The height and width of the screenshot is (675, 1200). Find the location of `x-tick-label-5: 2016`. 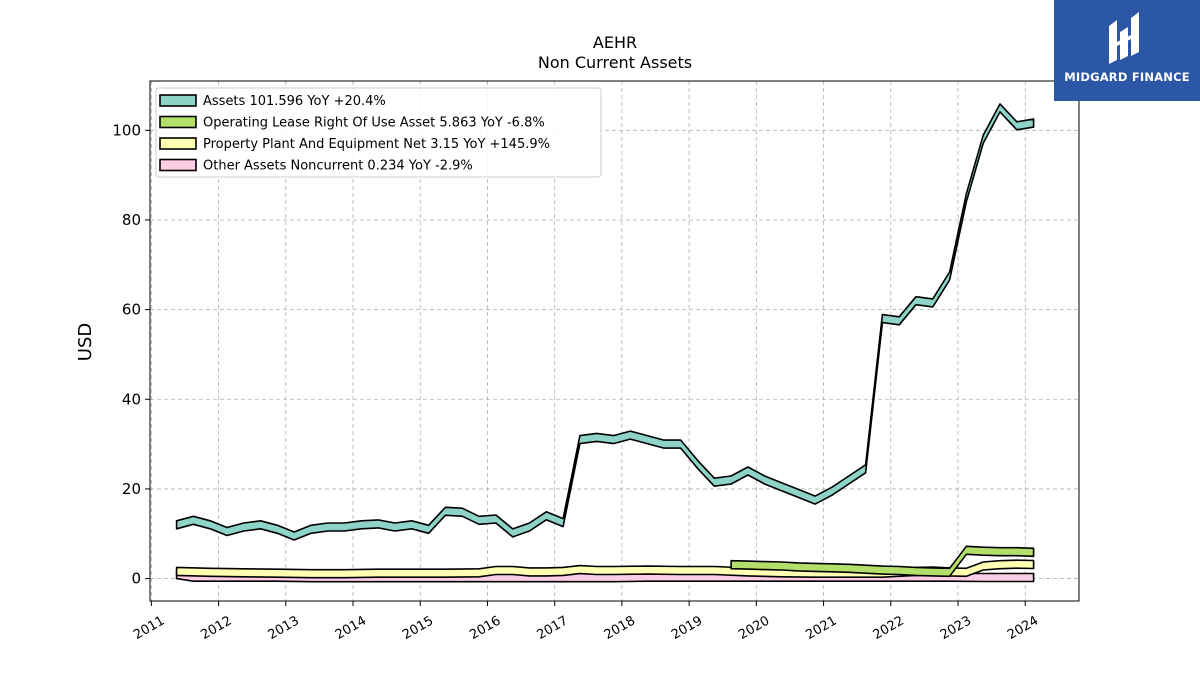

x-tick-label-5: 2016 is located at coordinates (485, 628).